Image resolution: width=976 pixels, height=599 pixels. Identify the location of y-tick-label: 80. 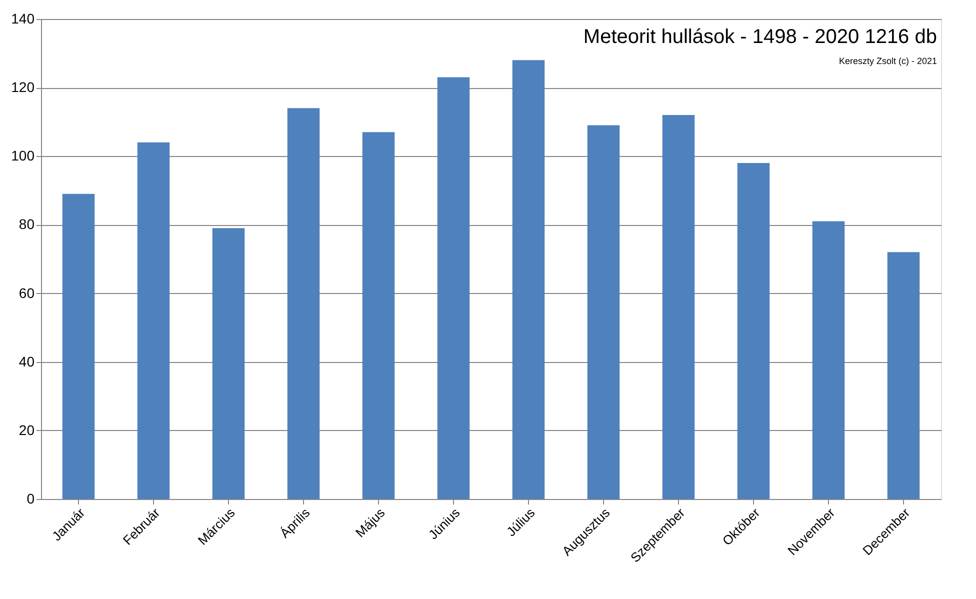
(26, 224).